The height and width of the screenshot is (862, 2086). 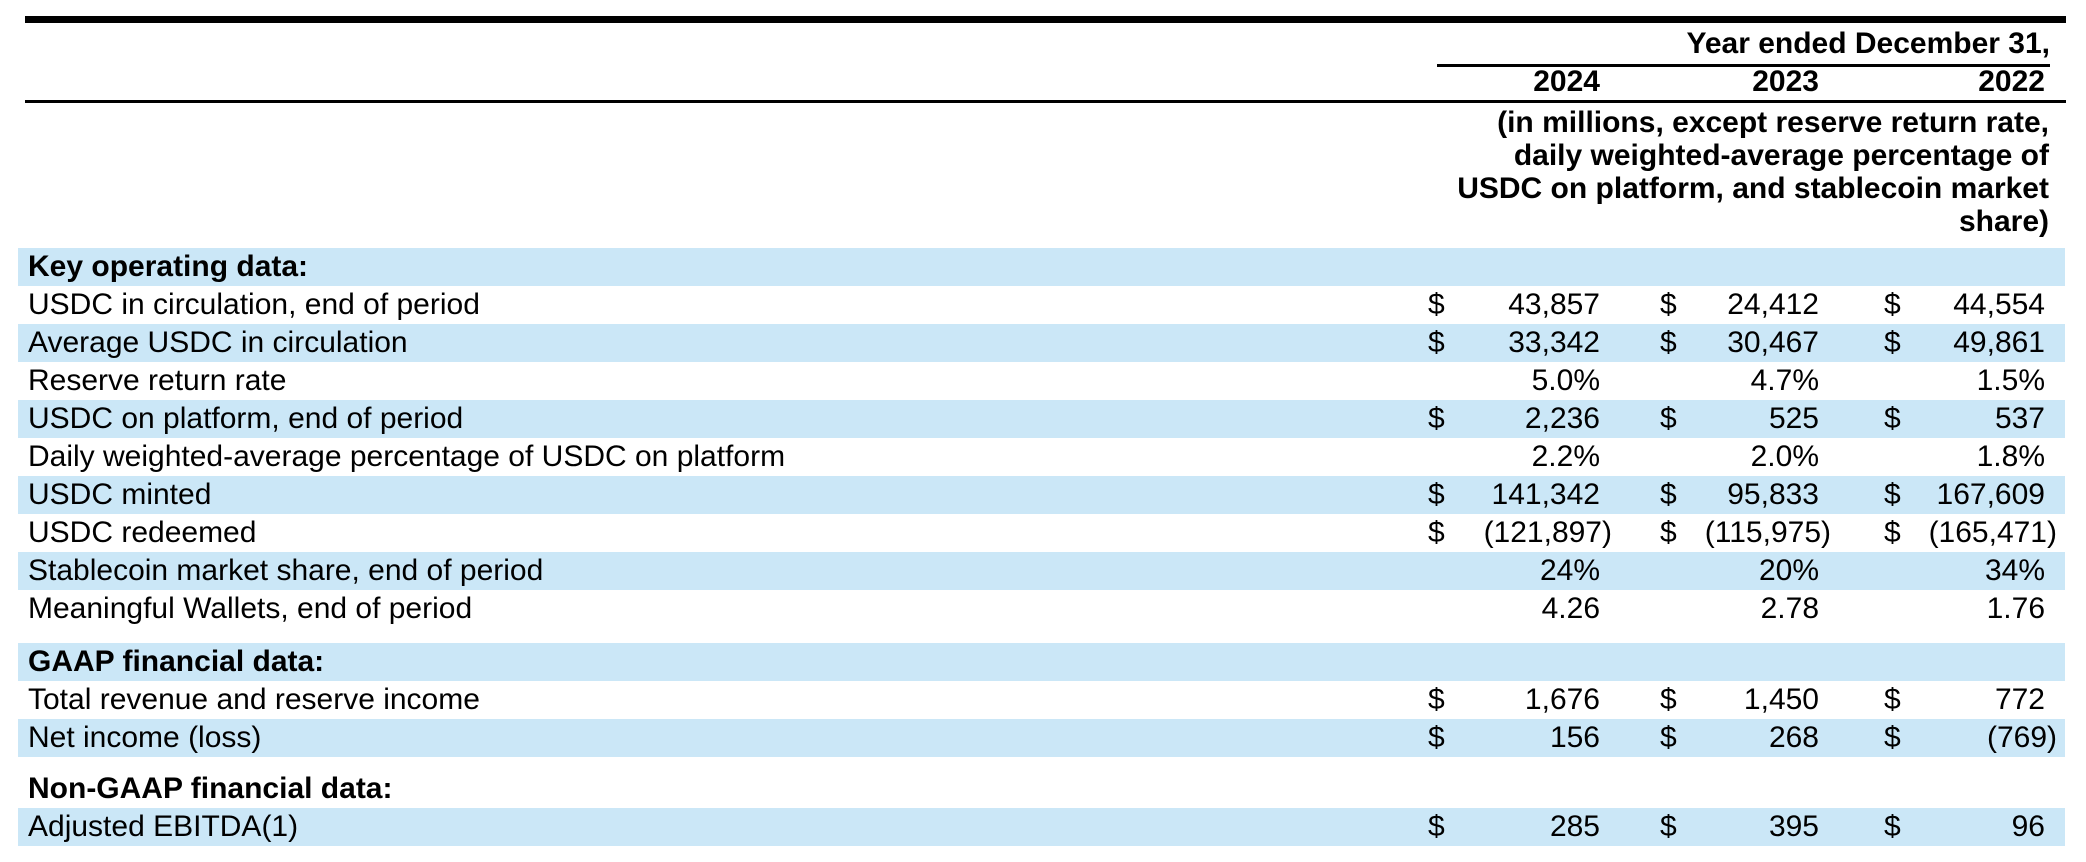 I want to click on row-label: USDC redeemed, so click(x=142, y=532).